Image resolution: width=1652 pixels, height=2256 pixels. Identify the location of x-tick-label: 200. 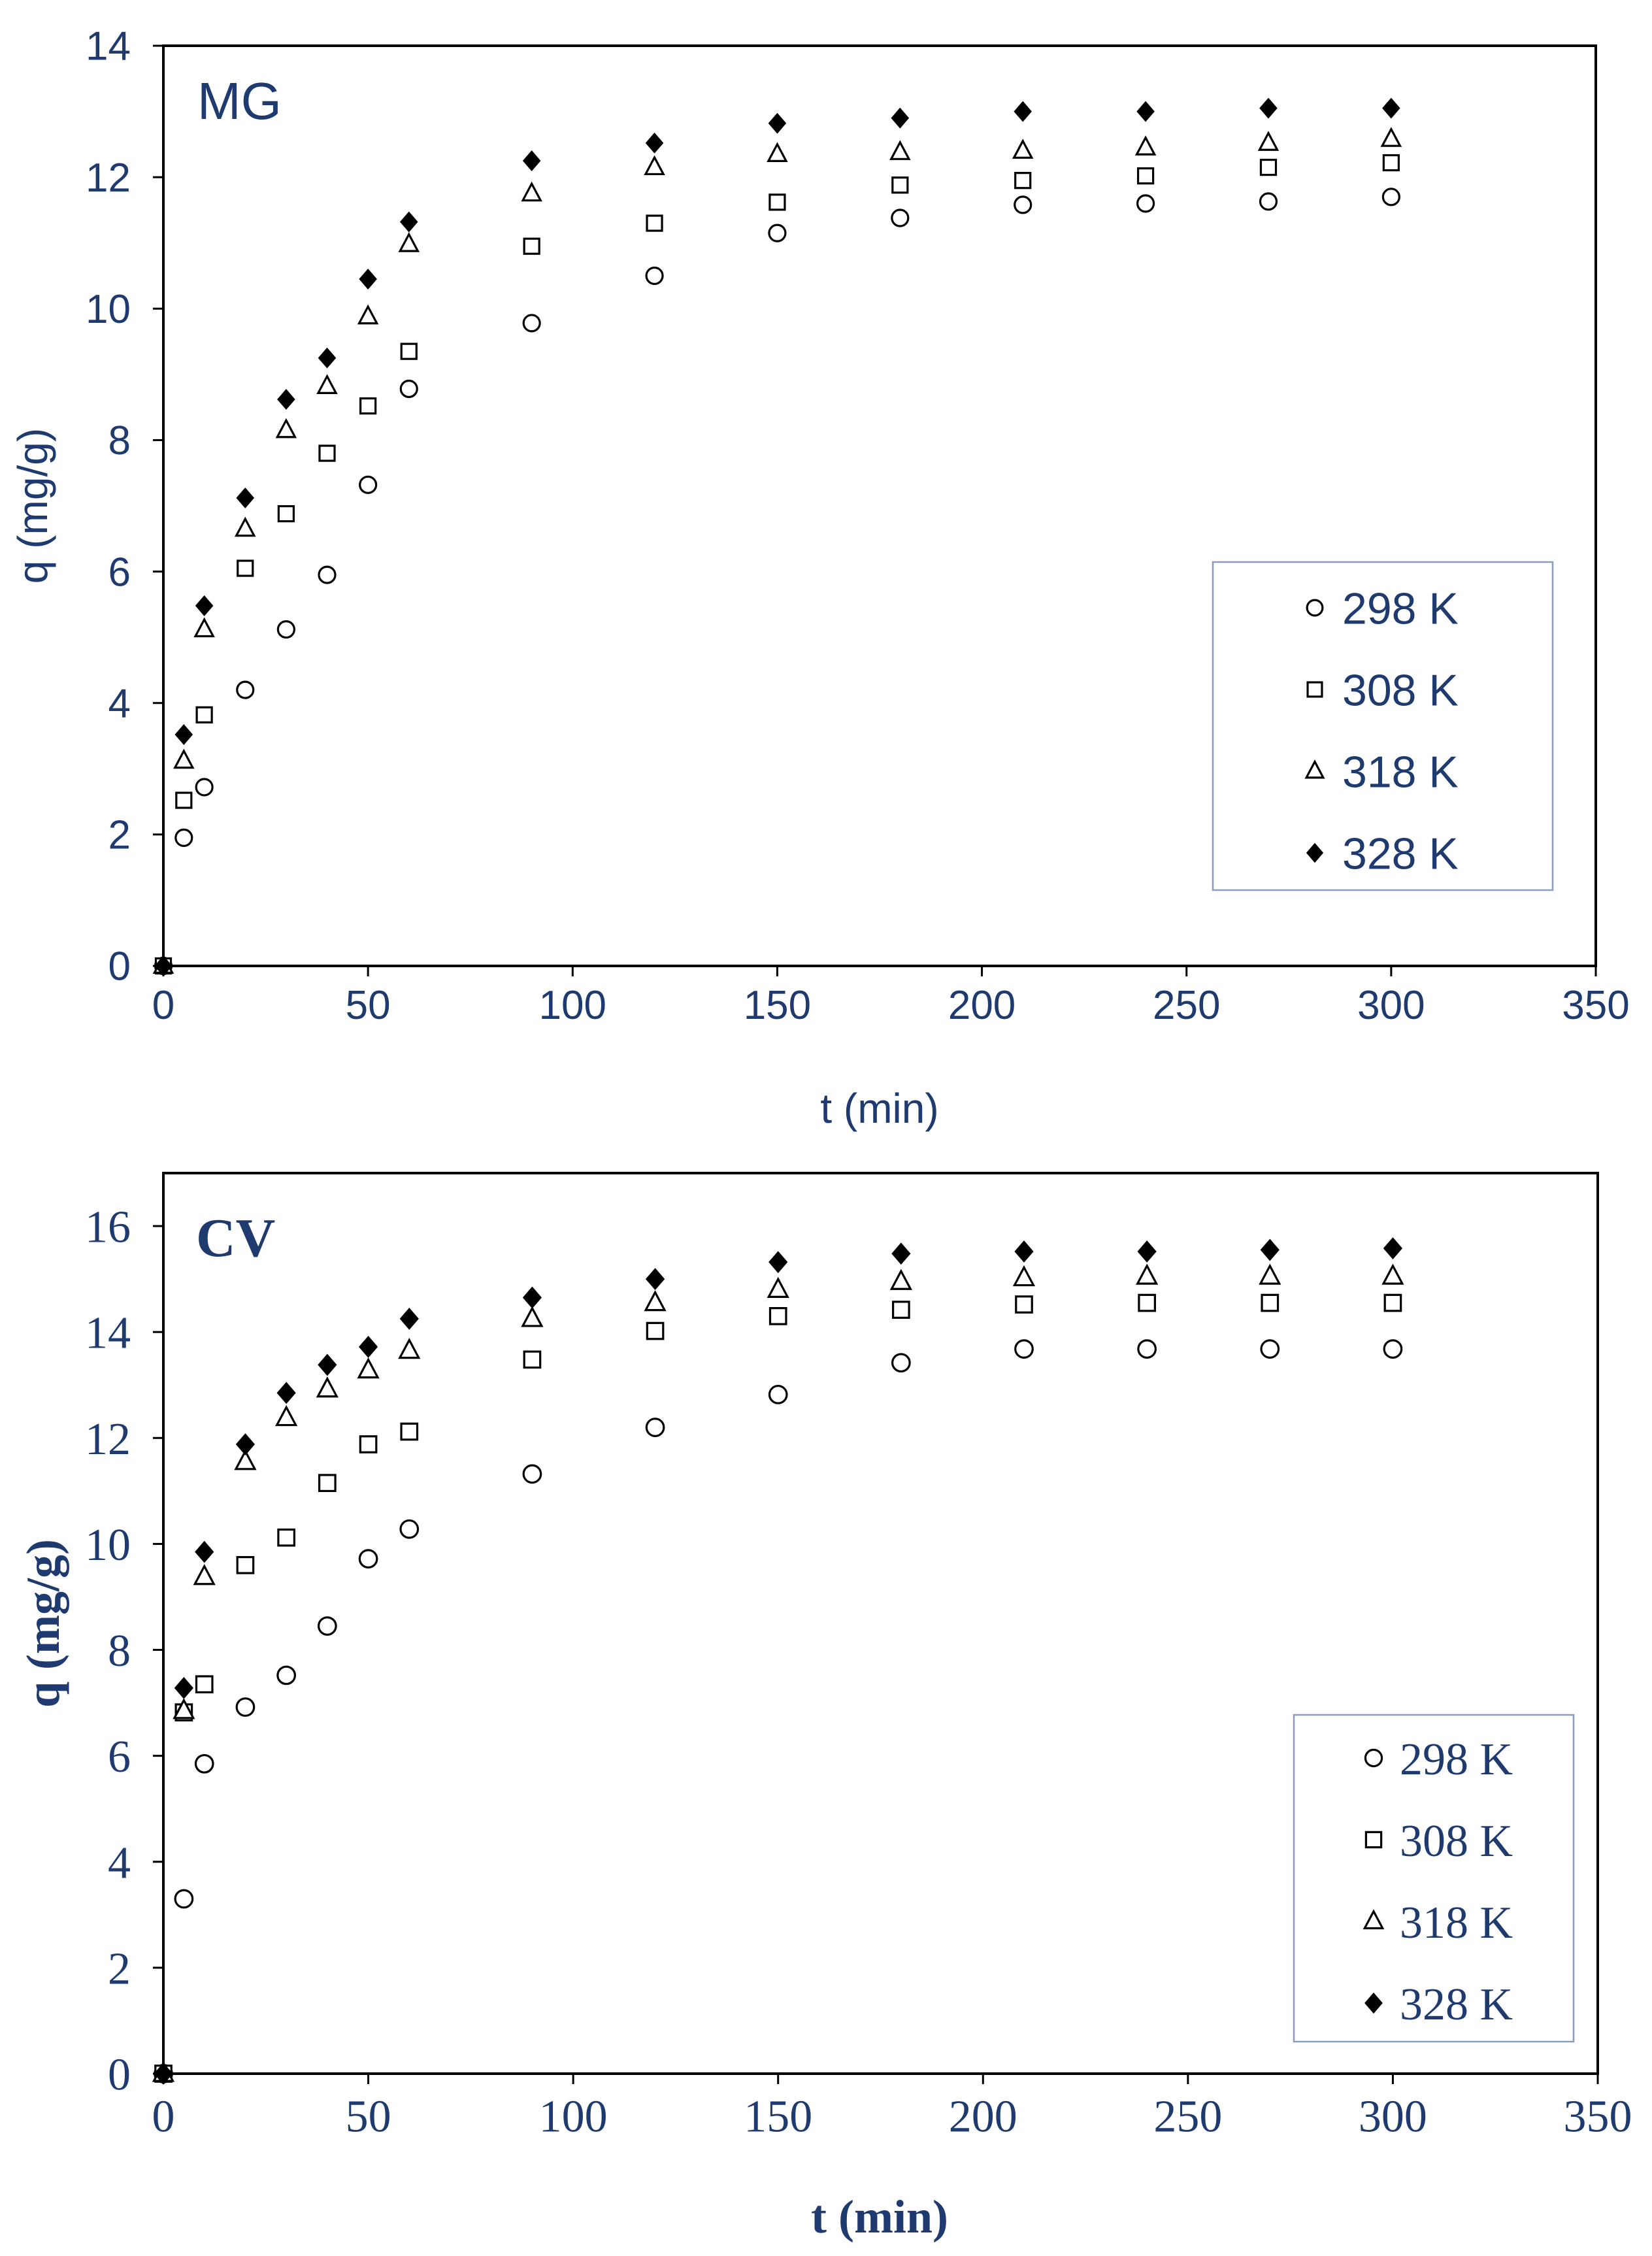
(982, 1005).